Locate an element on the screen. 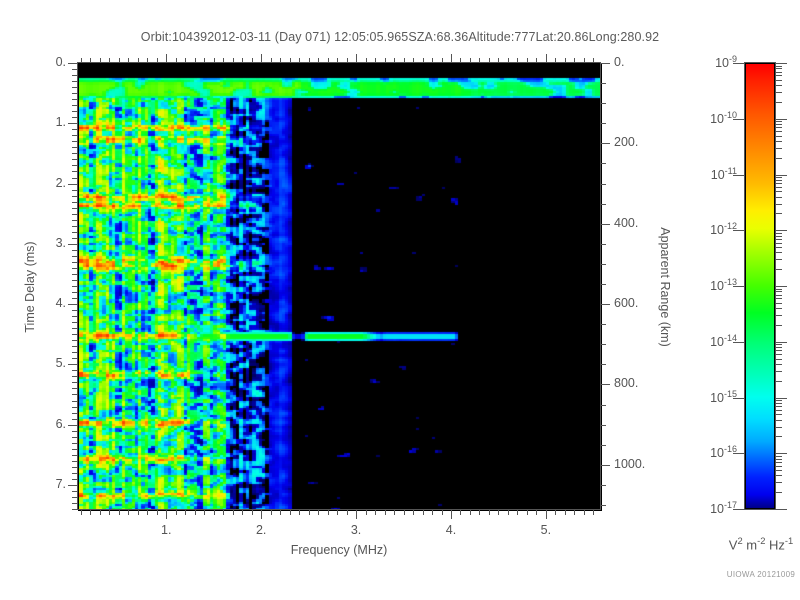 Image resolution: width=800 pixels, height=600 pixels. y-tick-label-right: 200. is located at coordinates (626, 142).